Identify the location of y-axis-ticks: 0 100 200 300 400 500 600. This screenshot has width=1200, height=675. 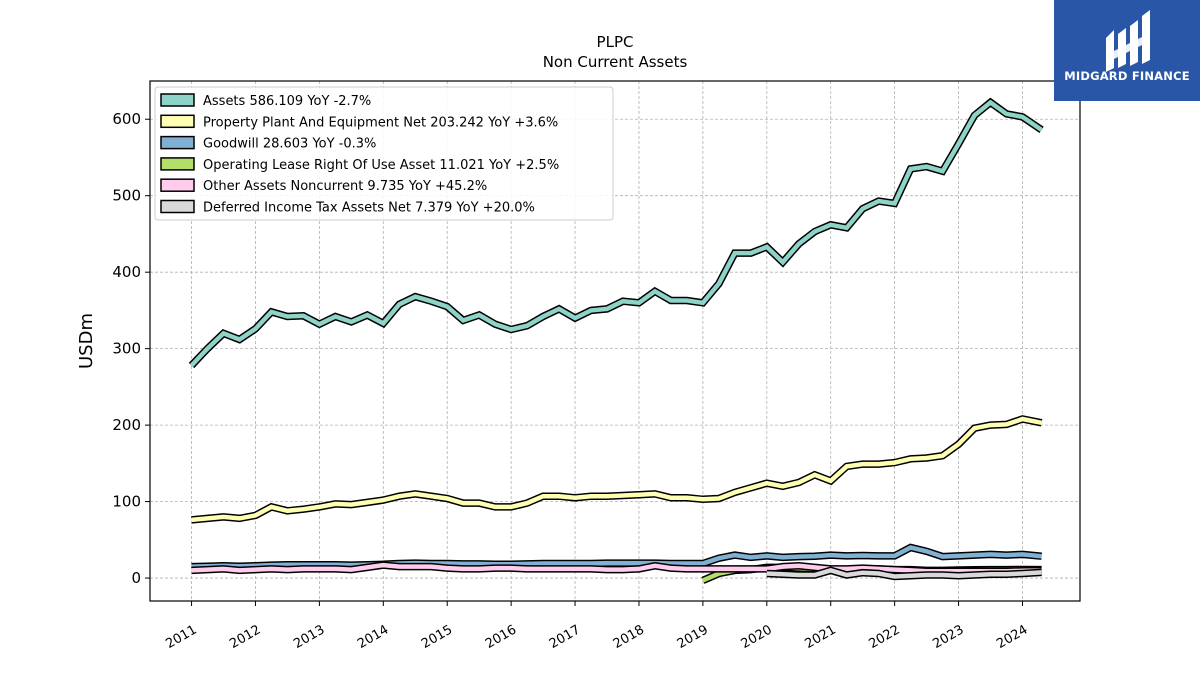
(131, 348).